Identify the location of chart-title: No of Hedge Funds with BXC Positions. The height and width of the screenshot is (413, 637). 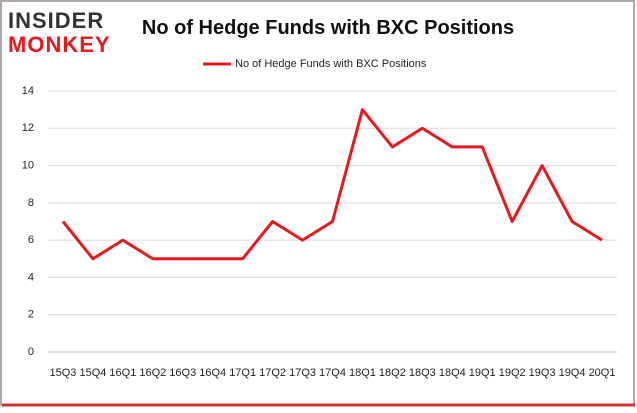
(328, 28).